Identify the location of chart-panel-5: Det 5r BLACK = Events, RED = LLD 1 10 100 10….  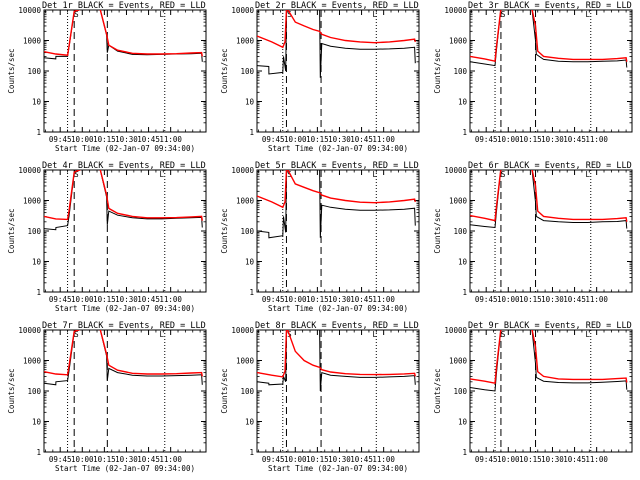
(320, 237).